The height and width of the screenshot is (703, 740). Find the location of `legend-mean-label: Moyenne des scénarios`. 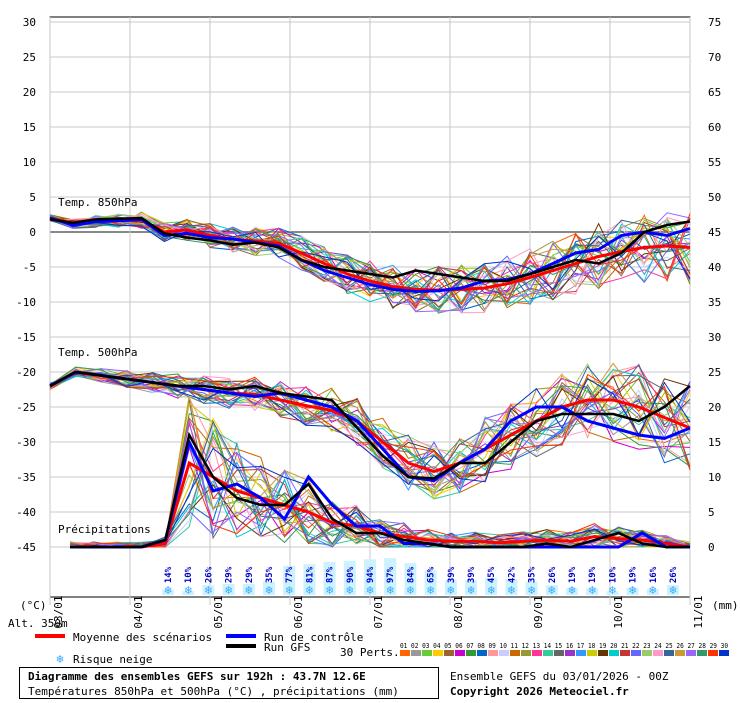

legend-mean-label: Moyenne des scénarios is located at coordinates (142, 637).